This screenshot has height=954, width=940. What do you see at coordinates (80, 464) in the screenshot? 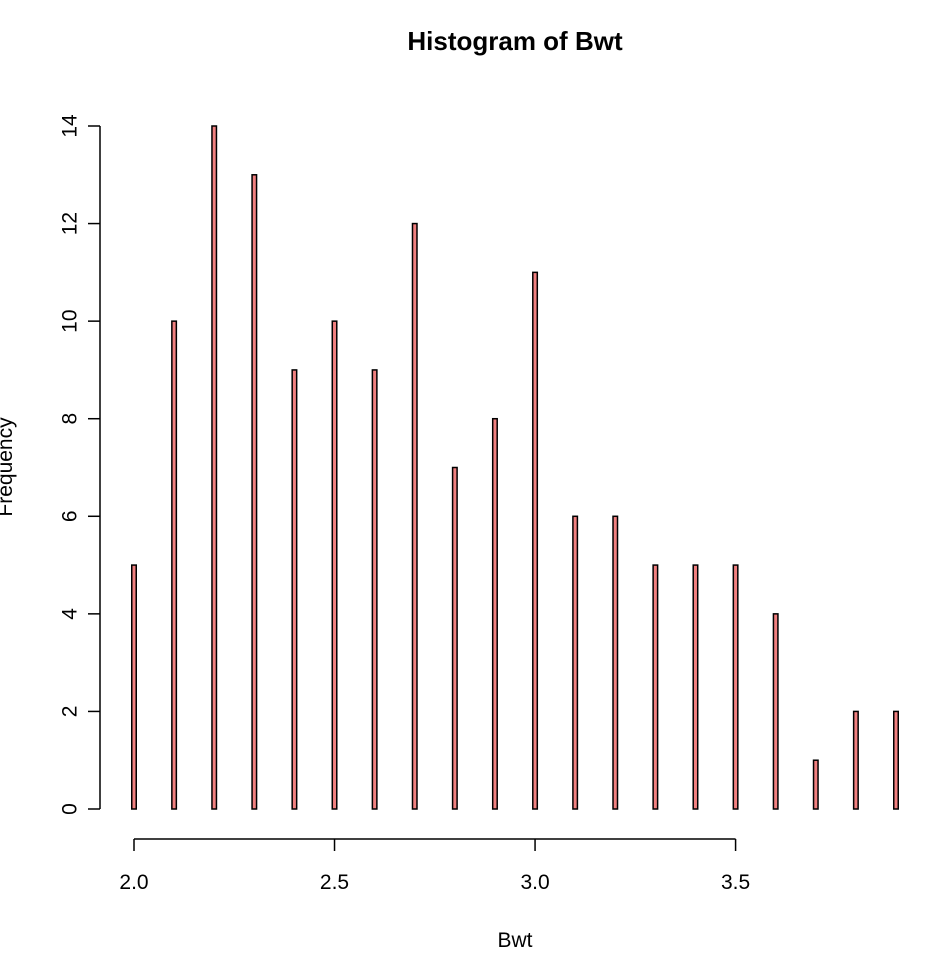
I see `y-axis: 0 2 4 6 8 10 12 14` at bounding box center [80, 464].